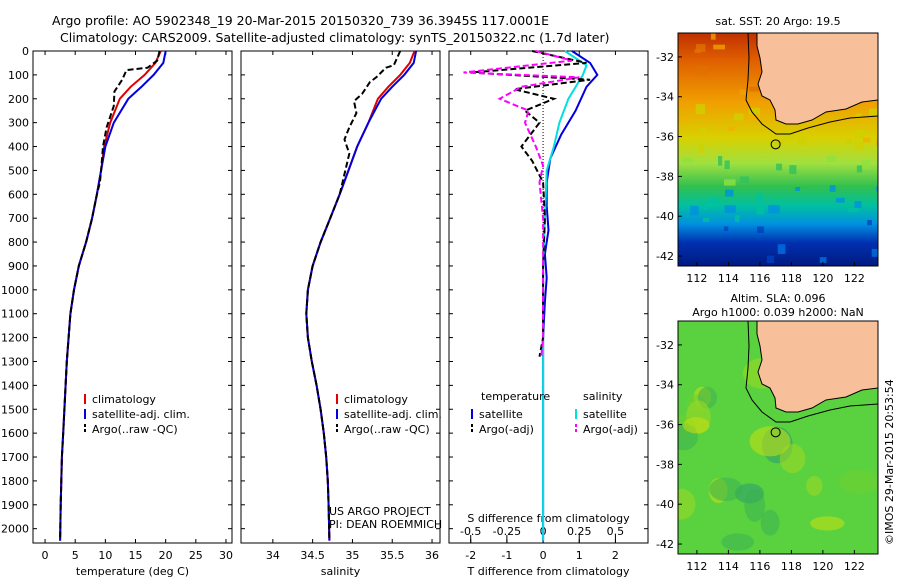 The width and height of the screenshot is (900, 580). Describe the element at coordinates (18, 266) in the screenshot. I see `y-tick-label: 900` at that location.